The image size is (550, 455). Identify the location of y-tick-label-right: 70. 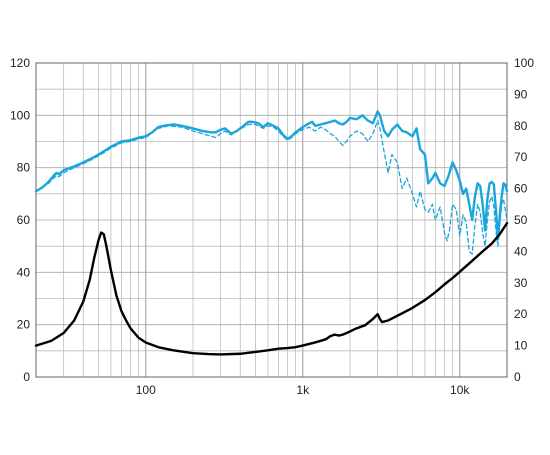
(521, 157).